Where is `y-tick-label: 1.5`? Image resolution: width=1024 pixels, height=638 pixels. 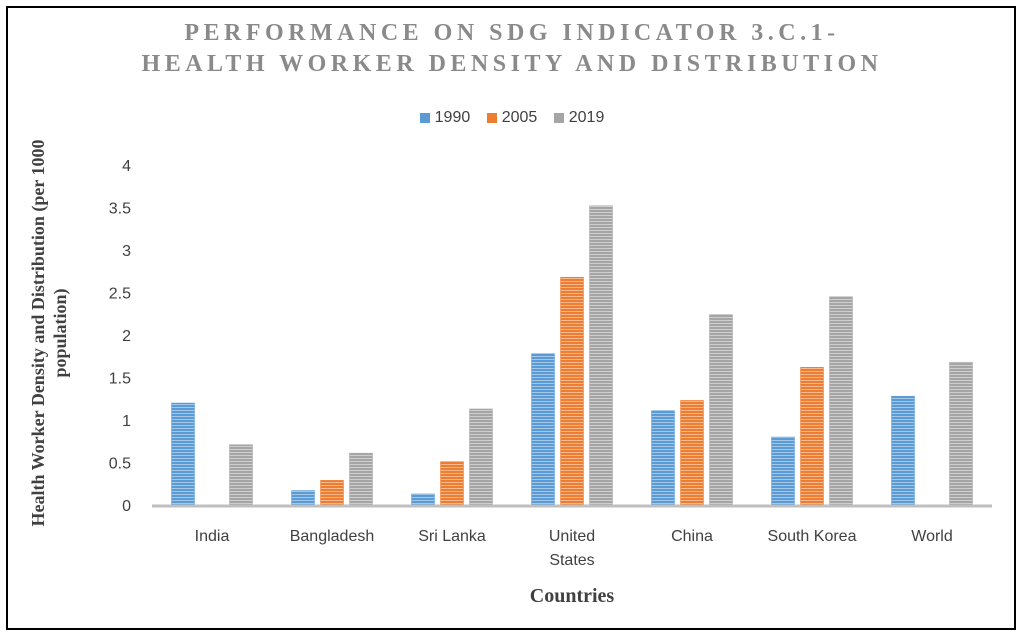 y-tick-label: 1.5 is located at coordinates (120, 379).